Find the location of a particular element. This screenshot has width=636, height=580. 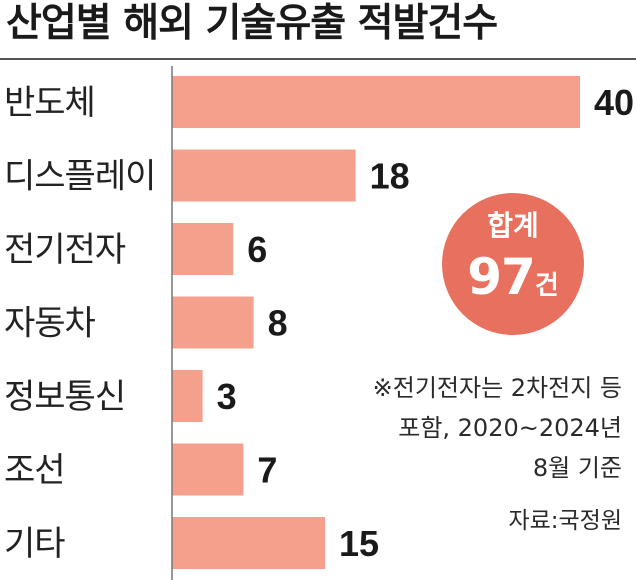

footnote-line-1: ※전기전자는 2차전지 등 is located at coordinates (497, 388).